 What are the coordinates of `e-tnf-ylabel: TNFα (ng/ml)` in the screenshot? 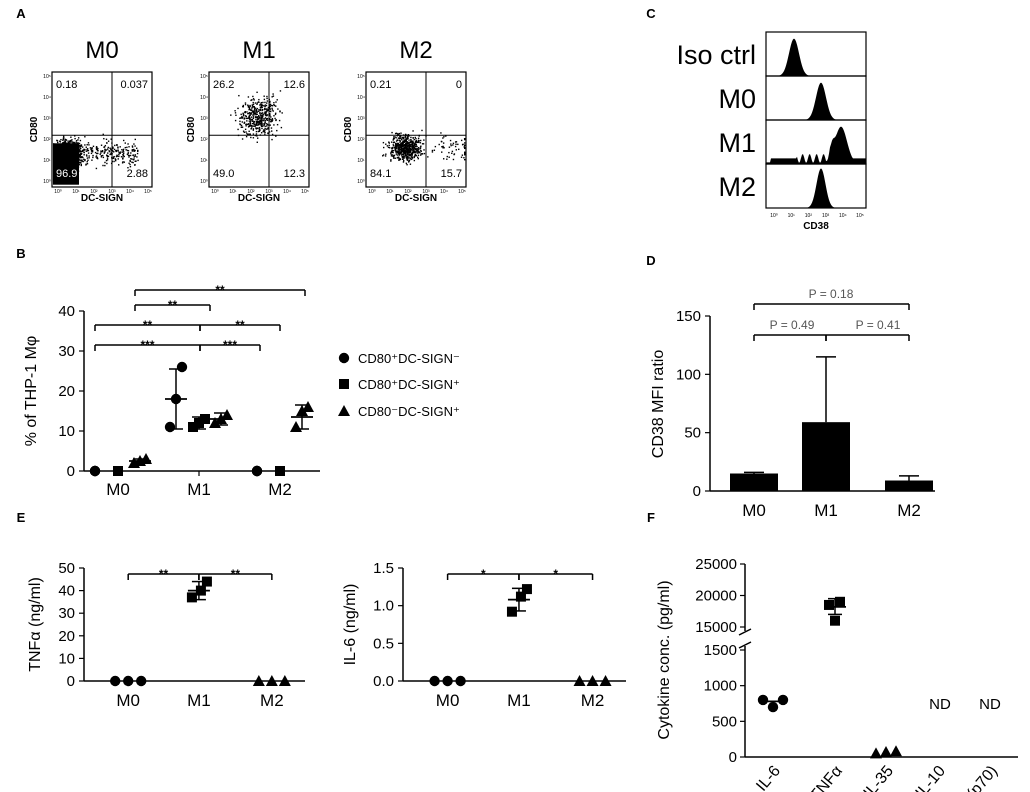 It's located at (35, 624).